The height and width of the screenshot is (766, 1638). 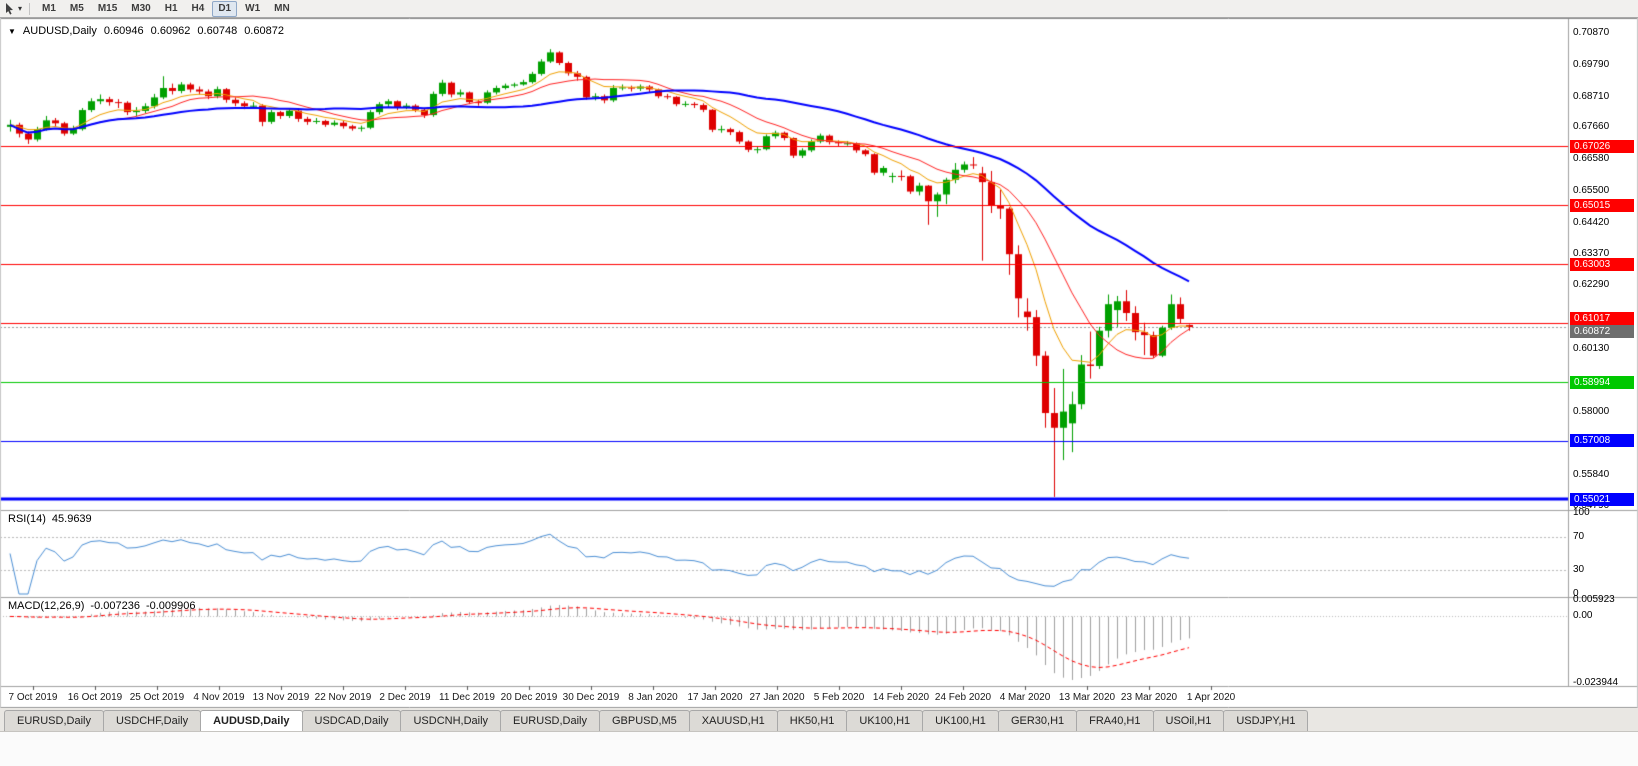 I want to click on cursor-tool-icon, so click(x=9, y=8).